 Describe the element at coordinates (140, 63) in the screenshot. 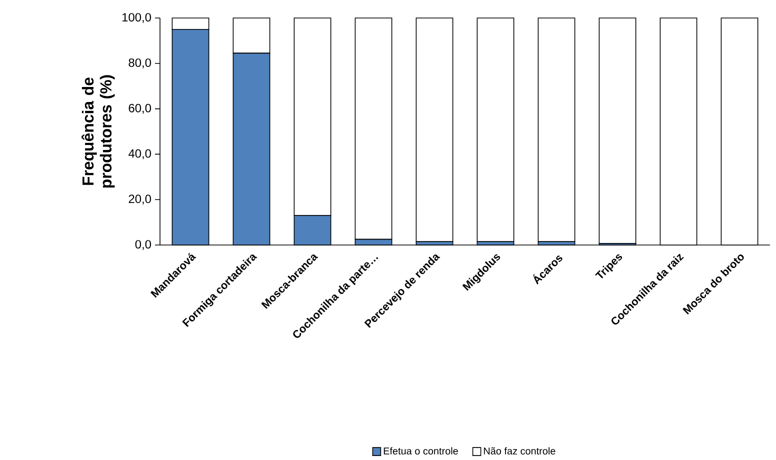

I see `y-tick-label: 80,0` at that location.